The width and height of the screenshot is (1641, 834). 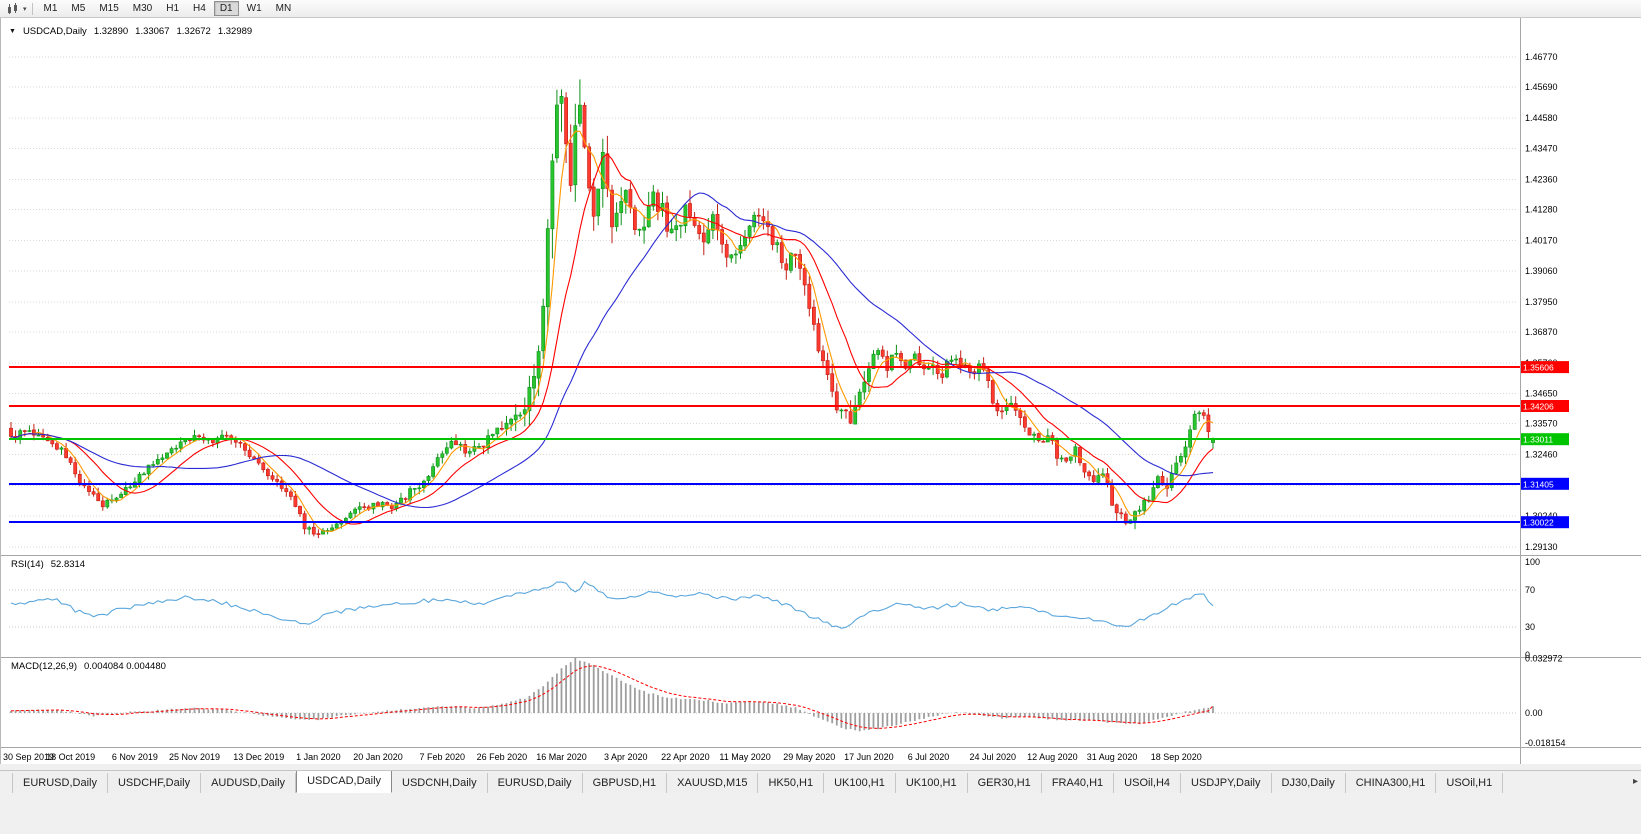 I want to click on svg-text: 1.35606, so click(x=1538, y=368).